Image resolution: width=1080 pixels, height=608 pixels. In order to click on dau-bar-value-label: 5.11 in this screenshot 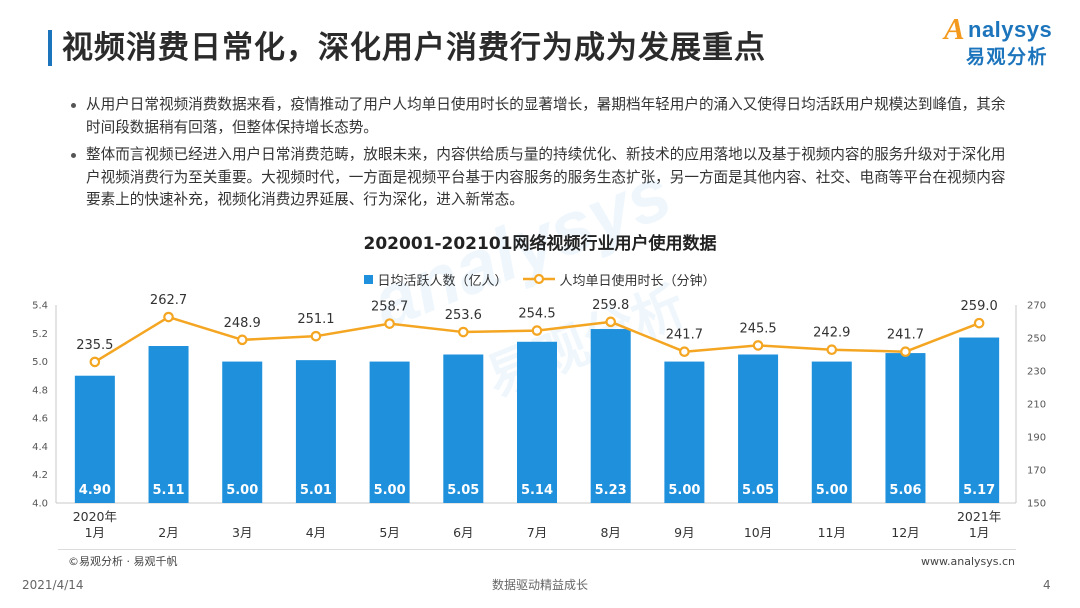, I will do `click(168, 490)`.